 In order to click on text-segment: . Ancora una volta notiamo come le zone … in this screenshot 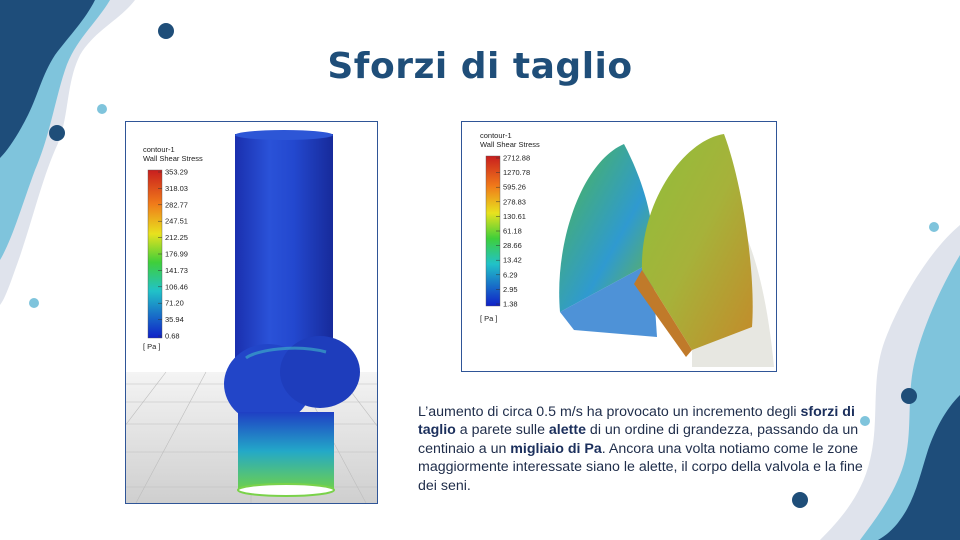, I will do `click(640, 467)`.